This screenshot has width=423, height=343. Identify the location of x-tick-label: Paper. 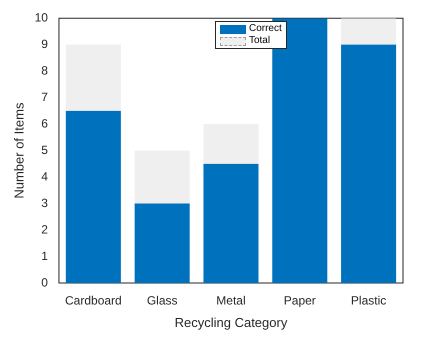
(300, 301).